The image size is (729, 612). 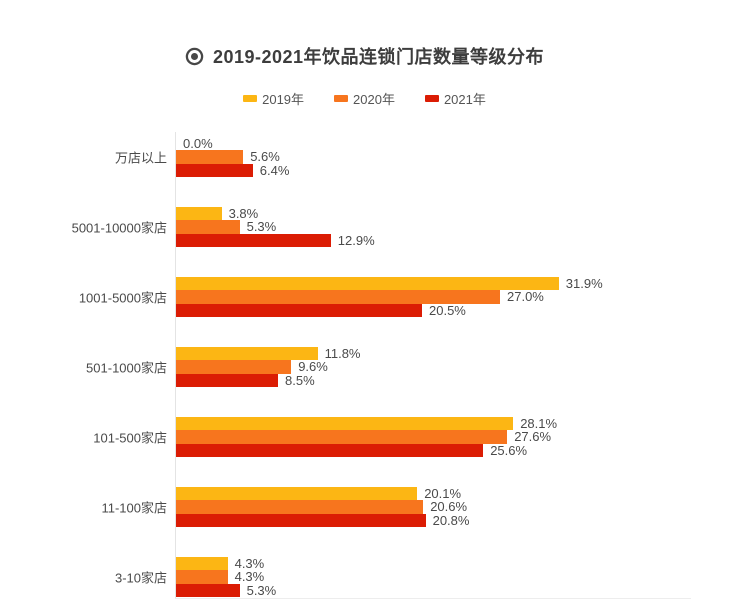 I want to click on value-label: 28.1%, so click(x=539, y=424).